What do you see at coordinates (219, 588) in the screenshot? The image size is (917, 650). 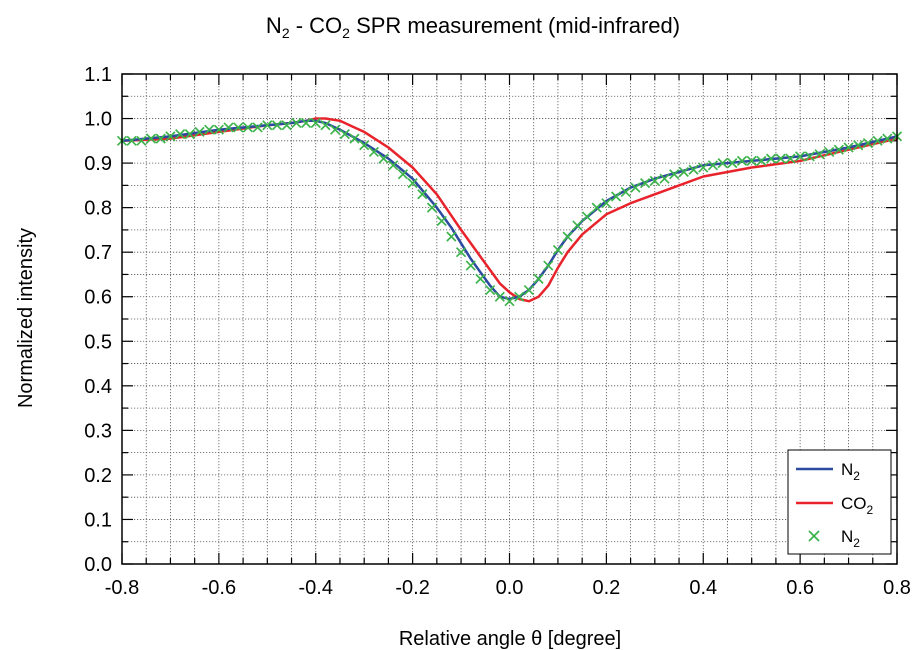 I see `x-tick-label: -0.6` at bounding box center [219, 588].